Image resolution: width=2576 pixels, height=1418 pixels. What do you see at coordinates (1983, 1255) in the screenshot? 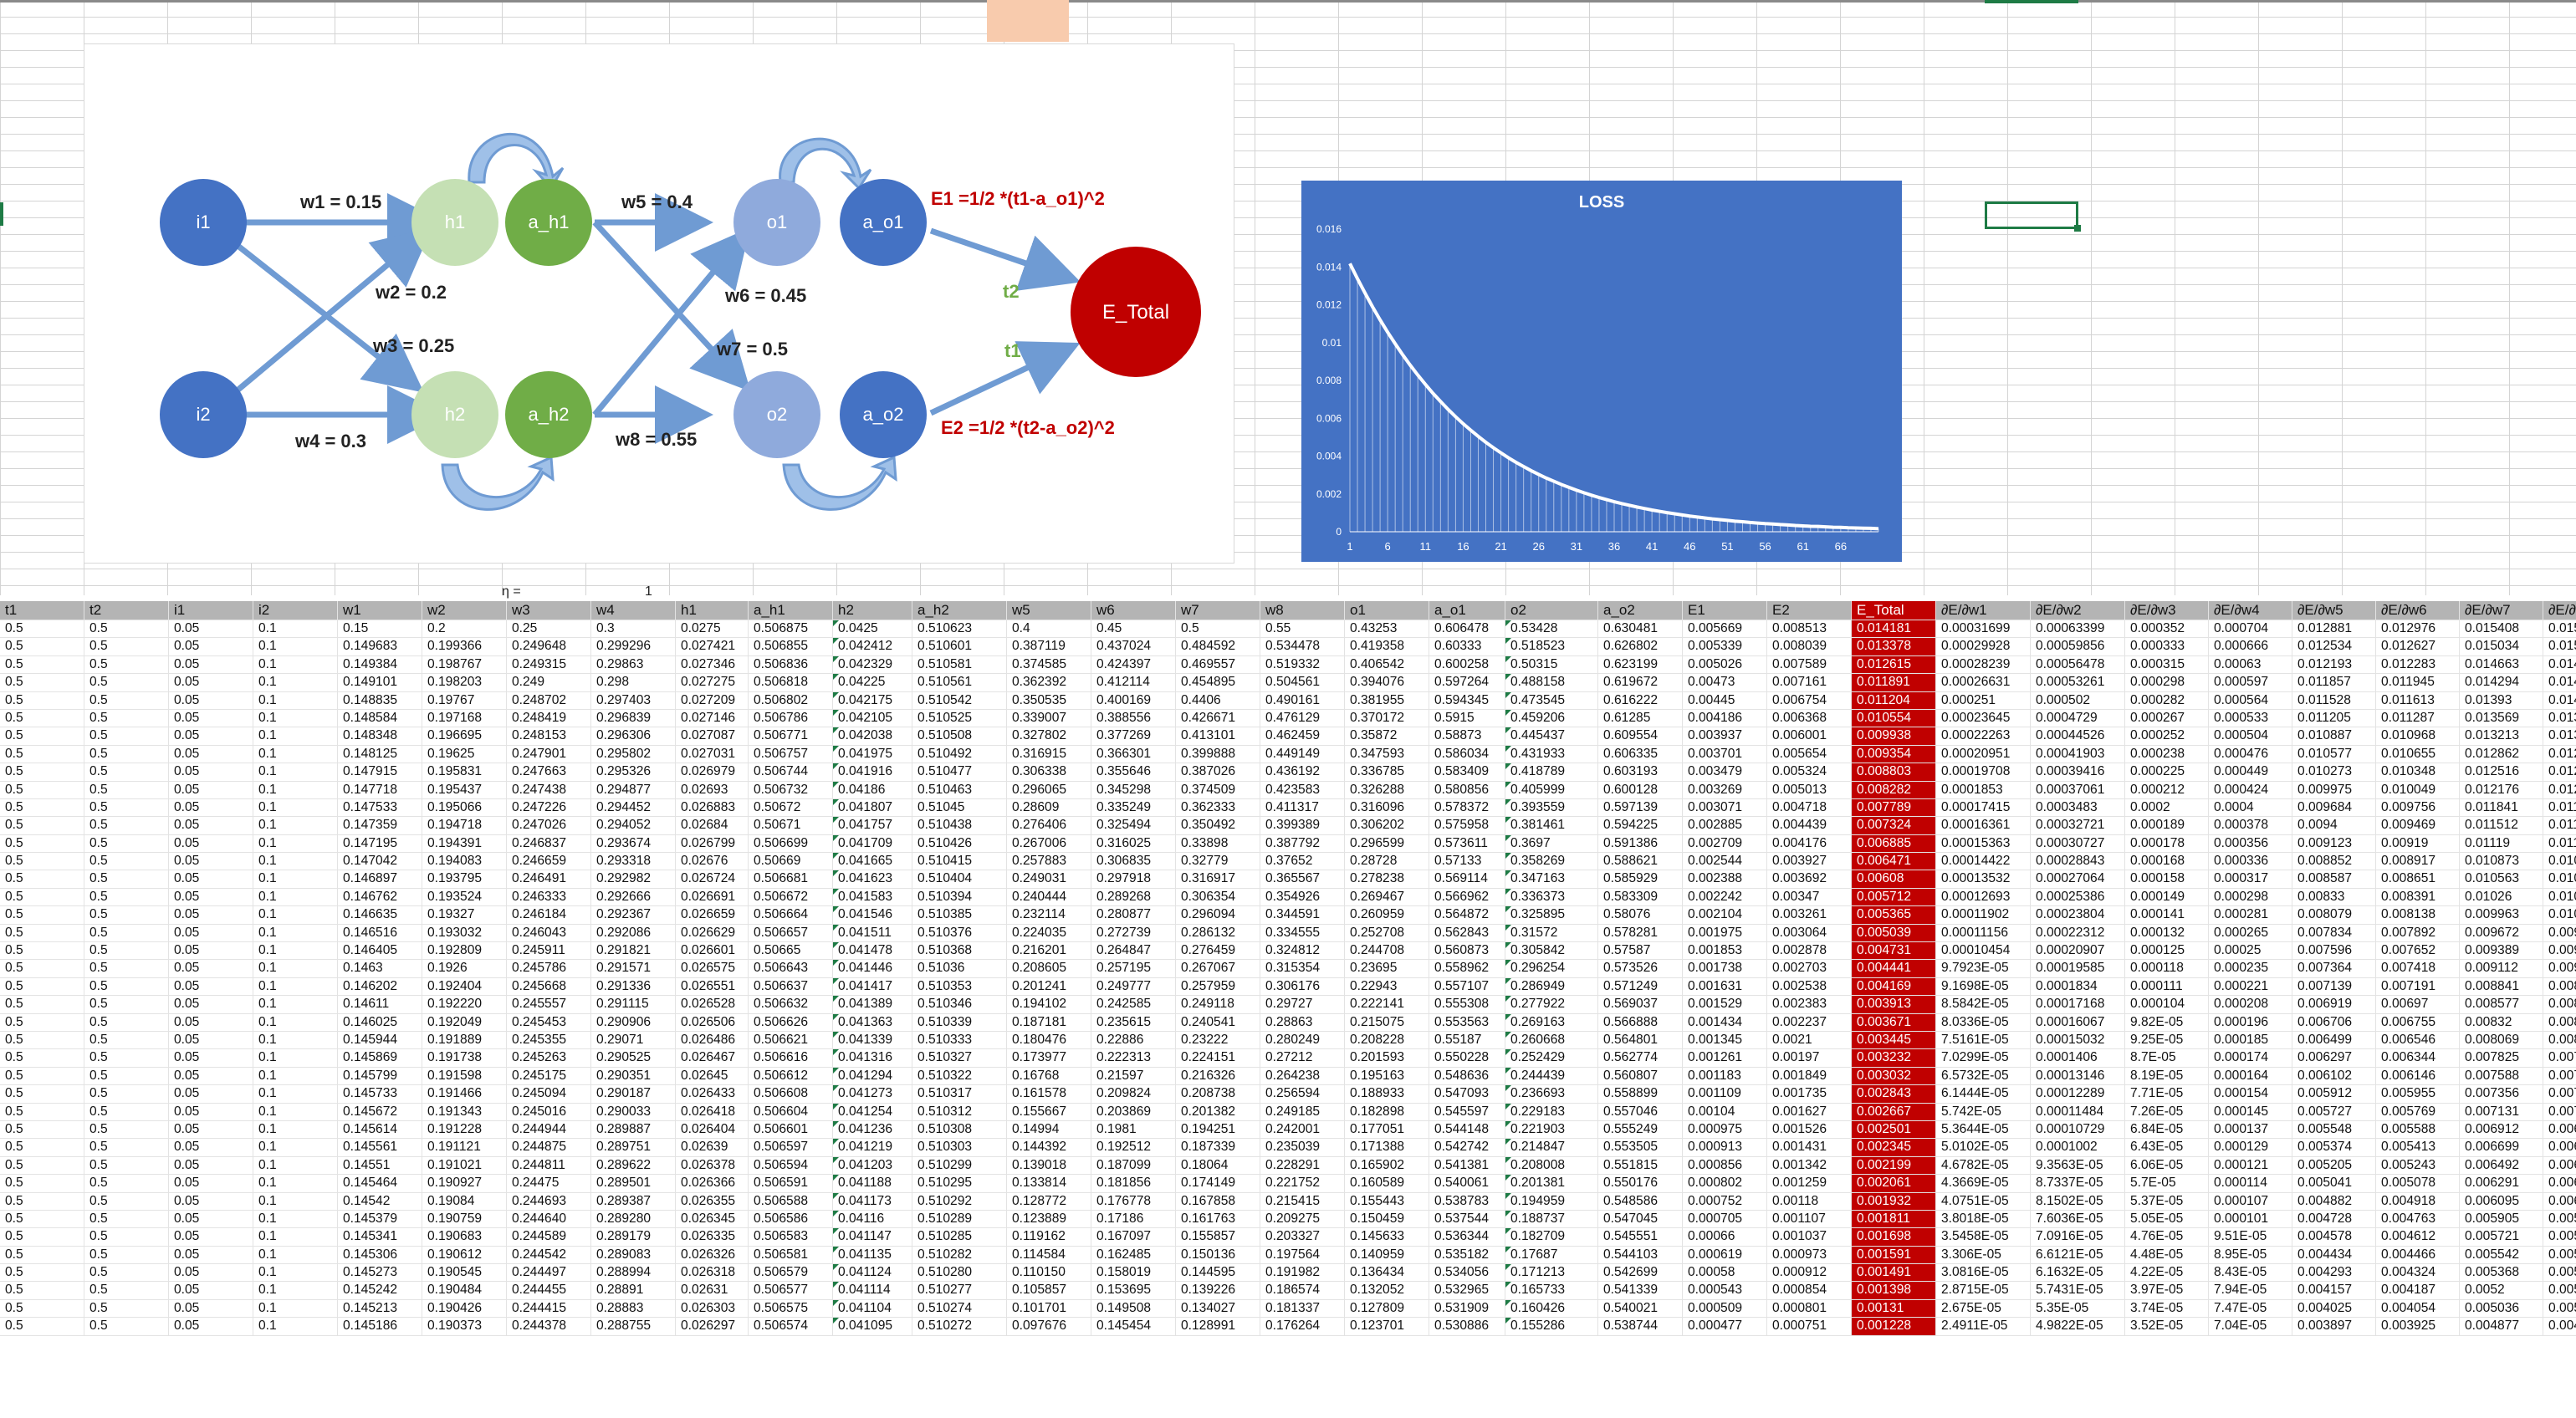
I see `table-cell: 3.306E-05` at bounding box center [1983, 1255].